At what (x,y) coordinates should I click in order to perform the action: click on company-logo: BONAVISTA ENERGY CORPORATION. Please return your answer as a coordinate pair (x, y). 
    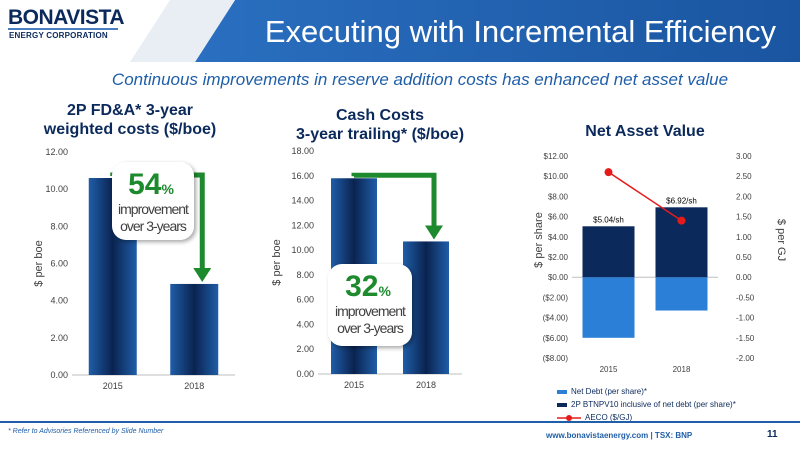
    Looking at the image, I should click on (83, 26).